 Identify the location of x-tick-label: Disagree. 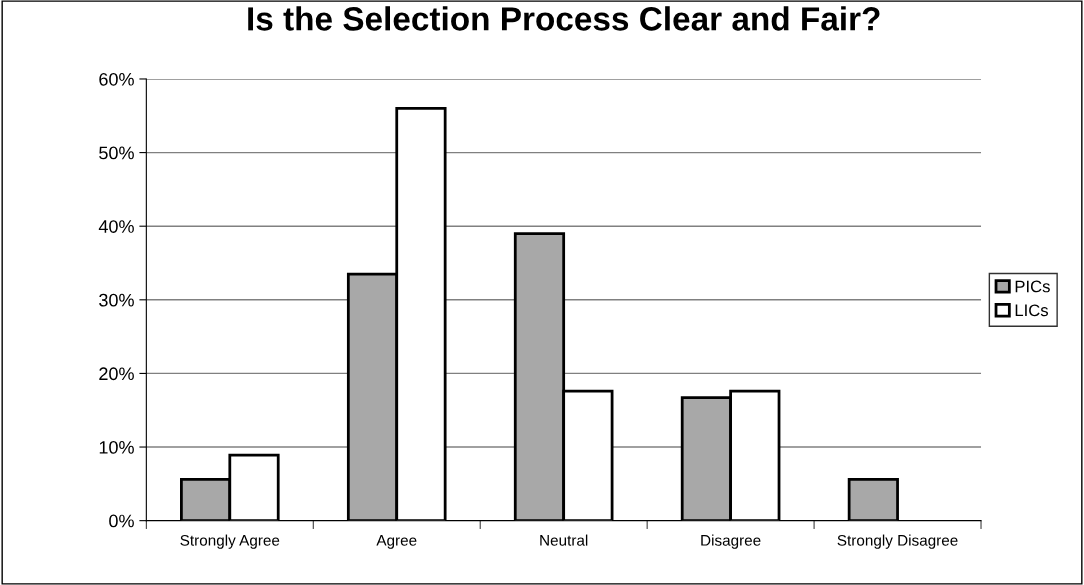
(731, 541).